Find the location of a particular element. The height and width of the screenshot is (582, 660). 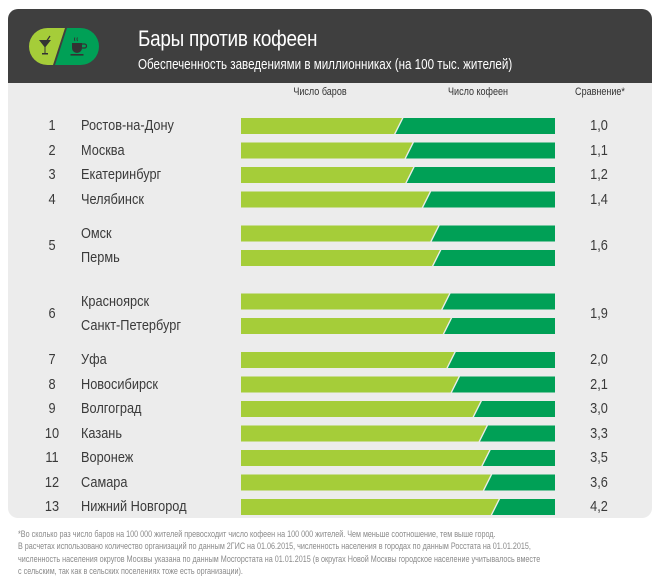

rank-number: 3 is located at coordinates (52, 174).